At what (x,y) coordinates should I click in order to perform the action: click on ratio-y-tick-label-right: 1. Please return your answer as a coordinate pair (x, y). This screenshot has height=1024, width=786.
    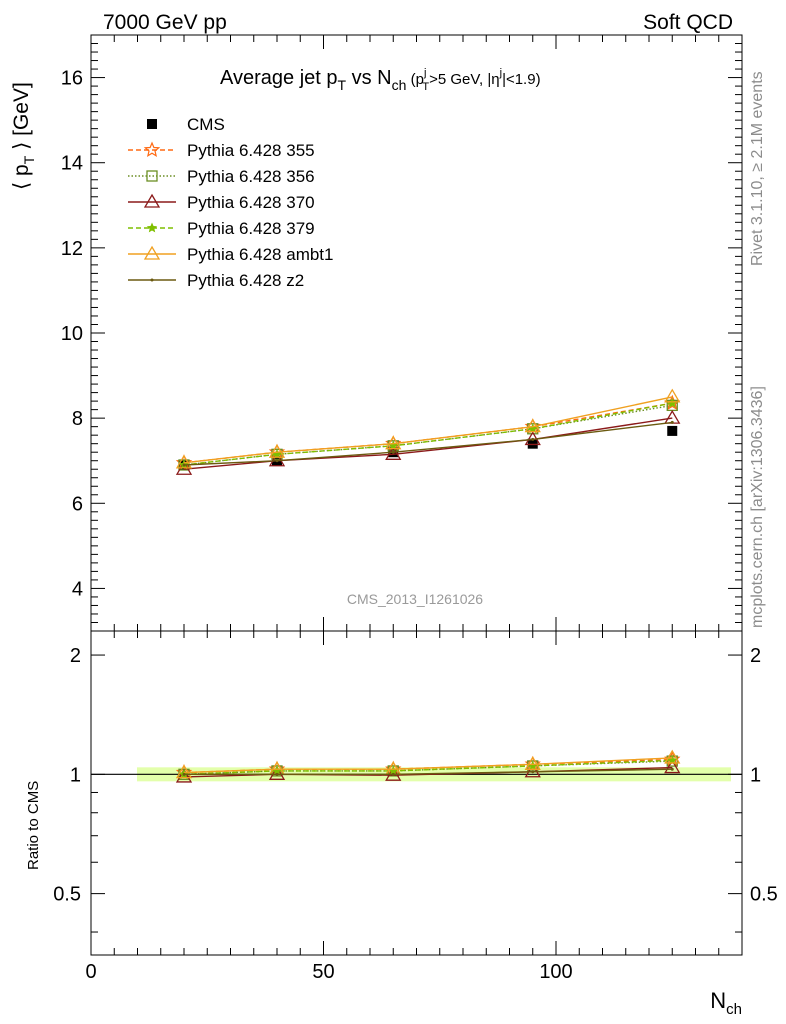
    Looking at the image, I should click on (755, 775).